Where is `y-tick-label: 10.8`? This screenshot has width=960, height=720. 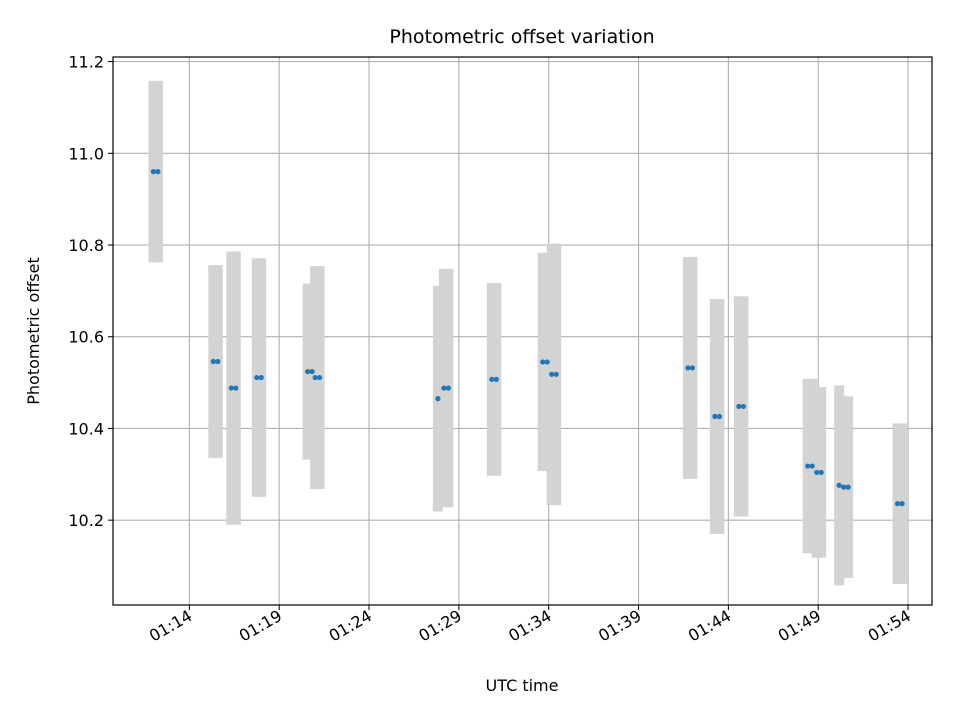 y-tick-label: 10.8 is located at coordinates (86, 245).